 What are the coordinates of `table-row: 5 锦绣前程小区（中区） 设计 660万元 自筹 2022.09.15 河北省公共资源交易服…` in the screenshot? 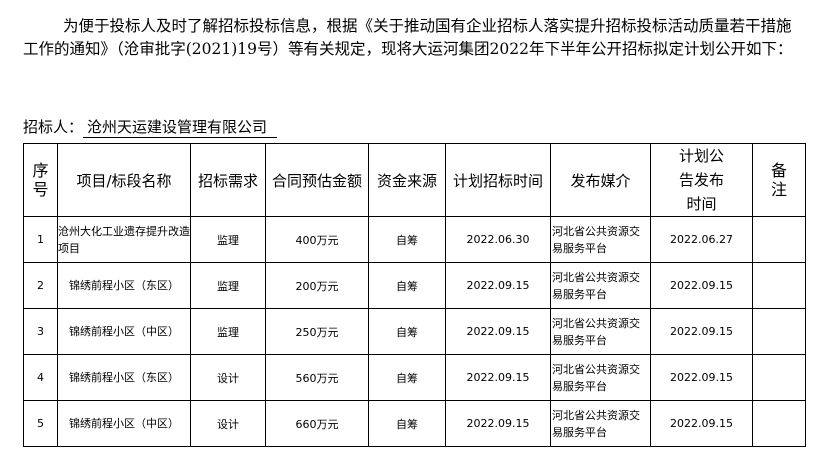 It's located at (414, 423).